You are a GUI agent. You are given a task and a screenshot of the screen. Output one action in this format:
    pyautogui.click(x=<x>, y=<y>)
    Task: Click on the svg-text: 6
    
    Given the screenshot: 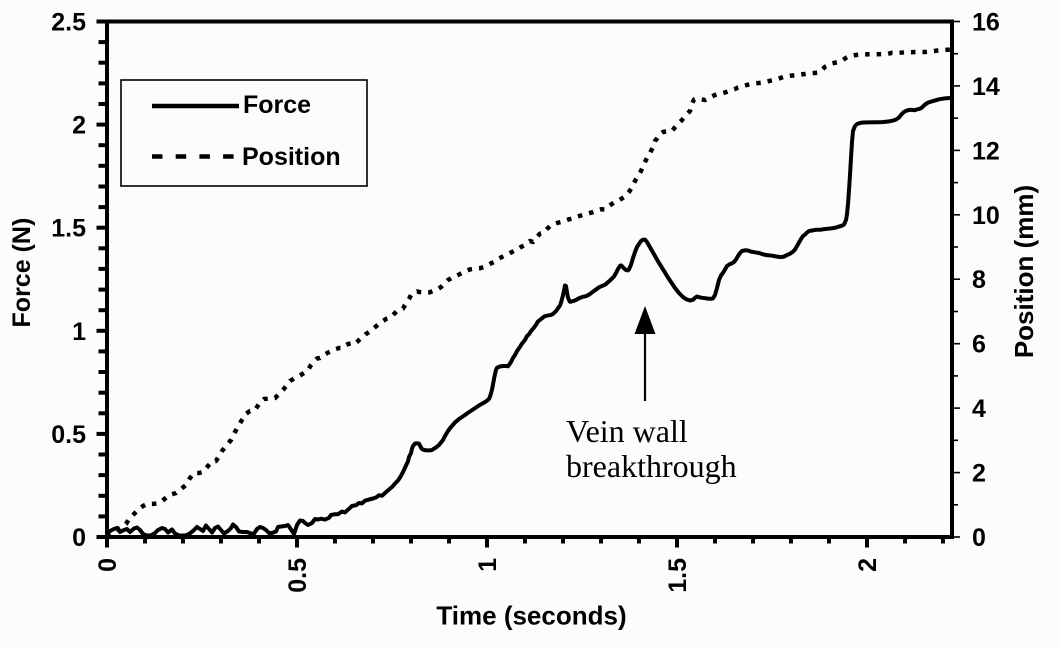 What is the action you would take?
    pyautogui.click(x=979, y=345)
    